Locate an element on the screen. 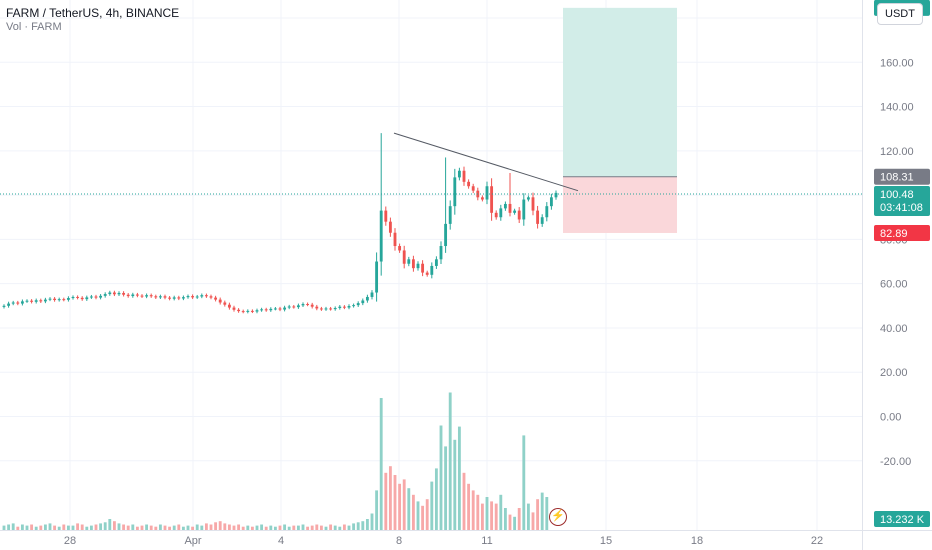 This screenshot has width=932, height=550. x-tick-label: 11 is located at coordinates (486, 541).